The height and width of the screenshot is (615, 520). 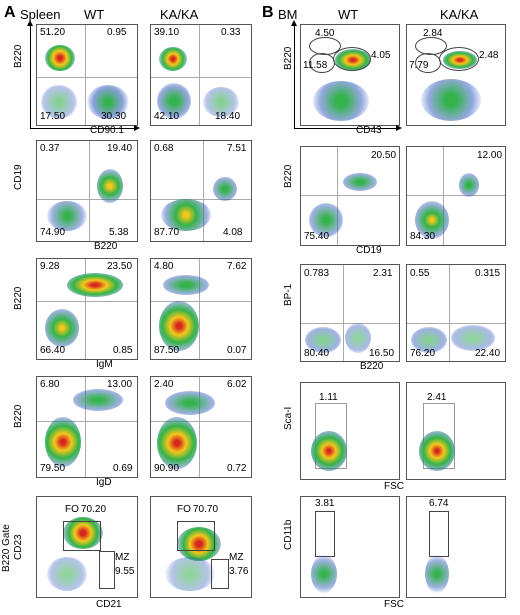 I want to click on y-axis-label: BP-1, so click(x=288, y=294).